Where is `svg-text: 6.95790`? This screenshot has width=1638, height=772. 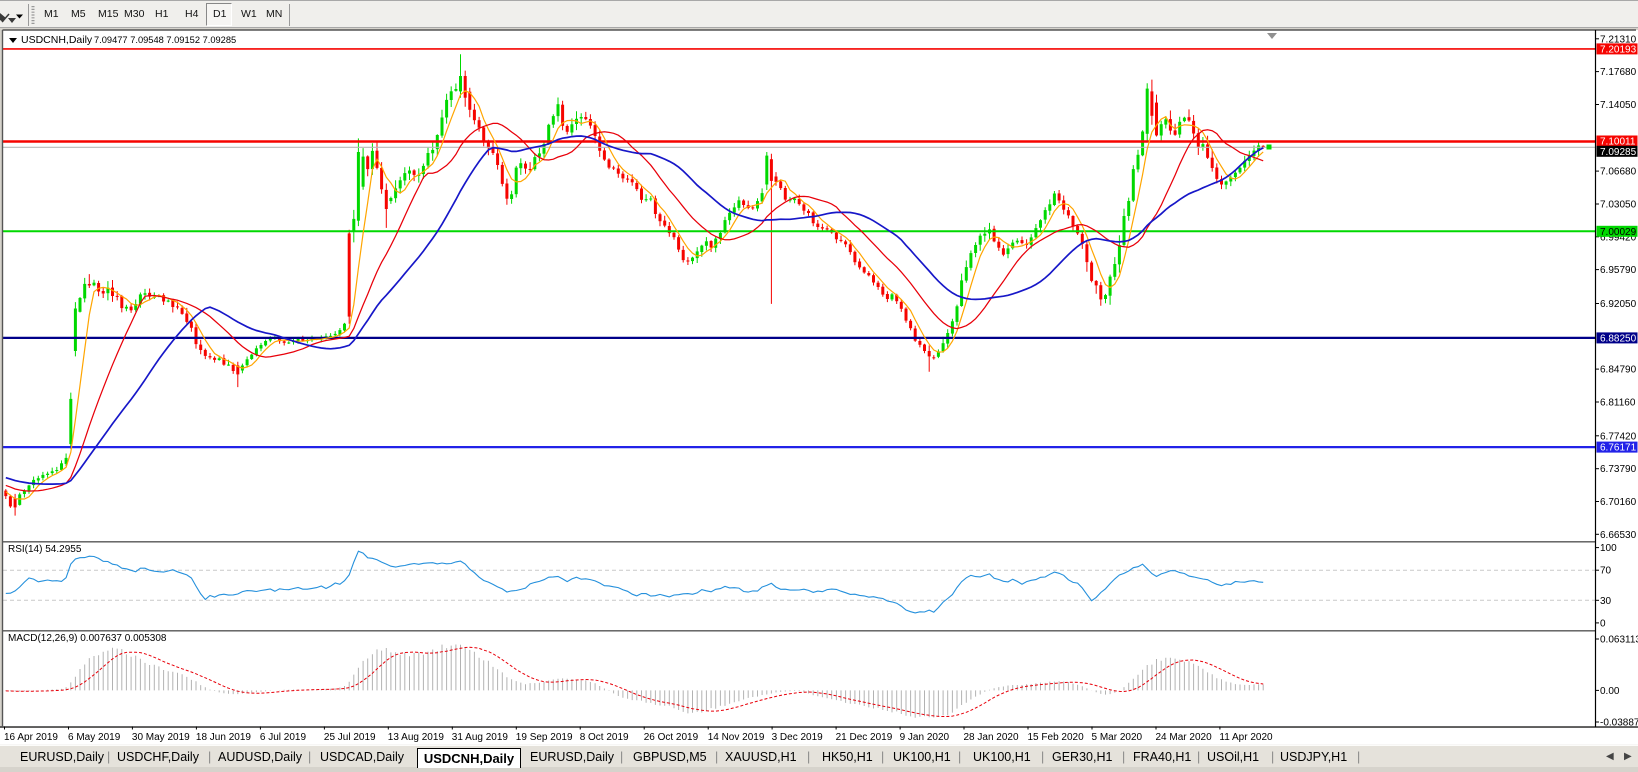 svg-text: 6.95790 is located at coordinates (1618, 270).